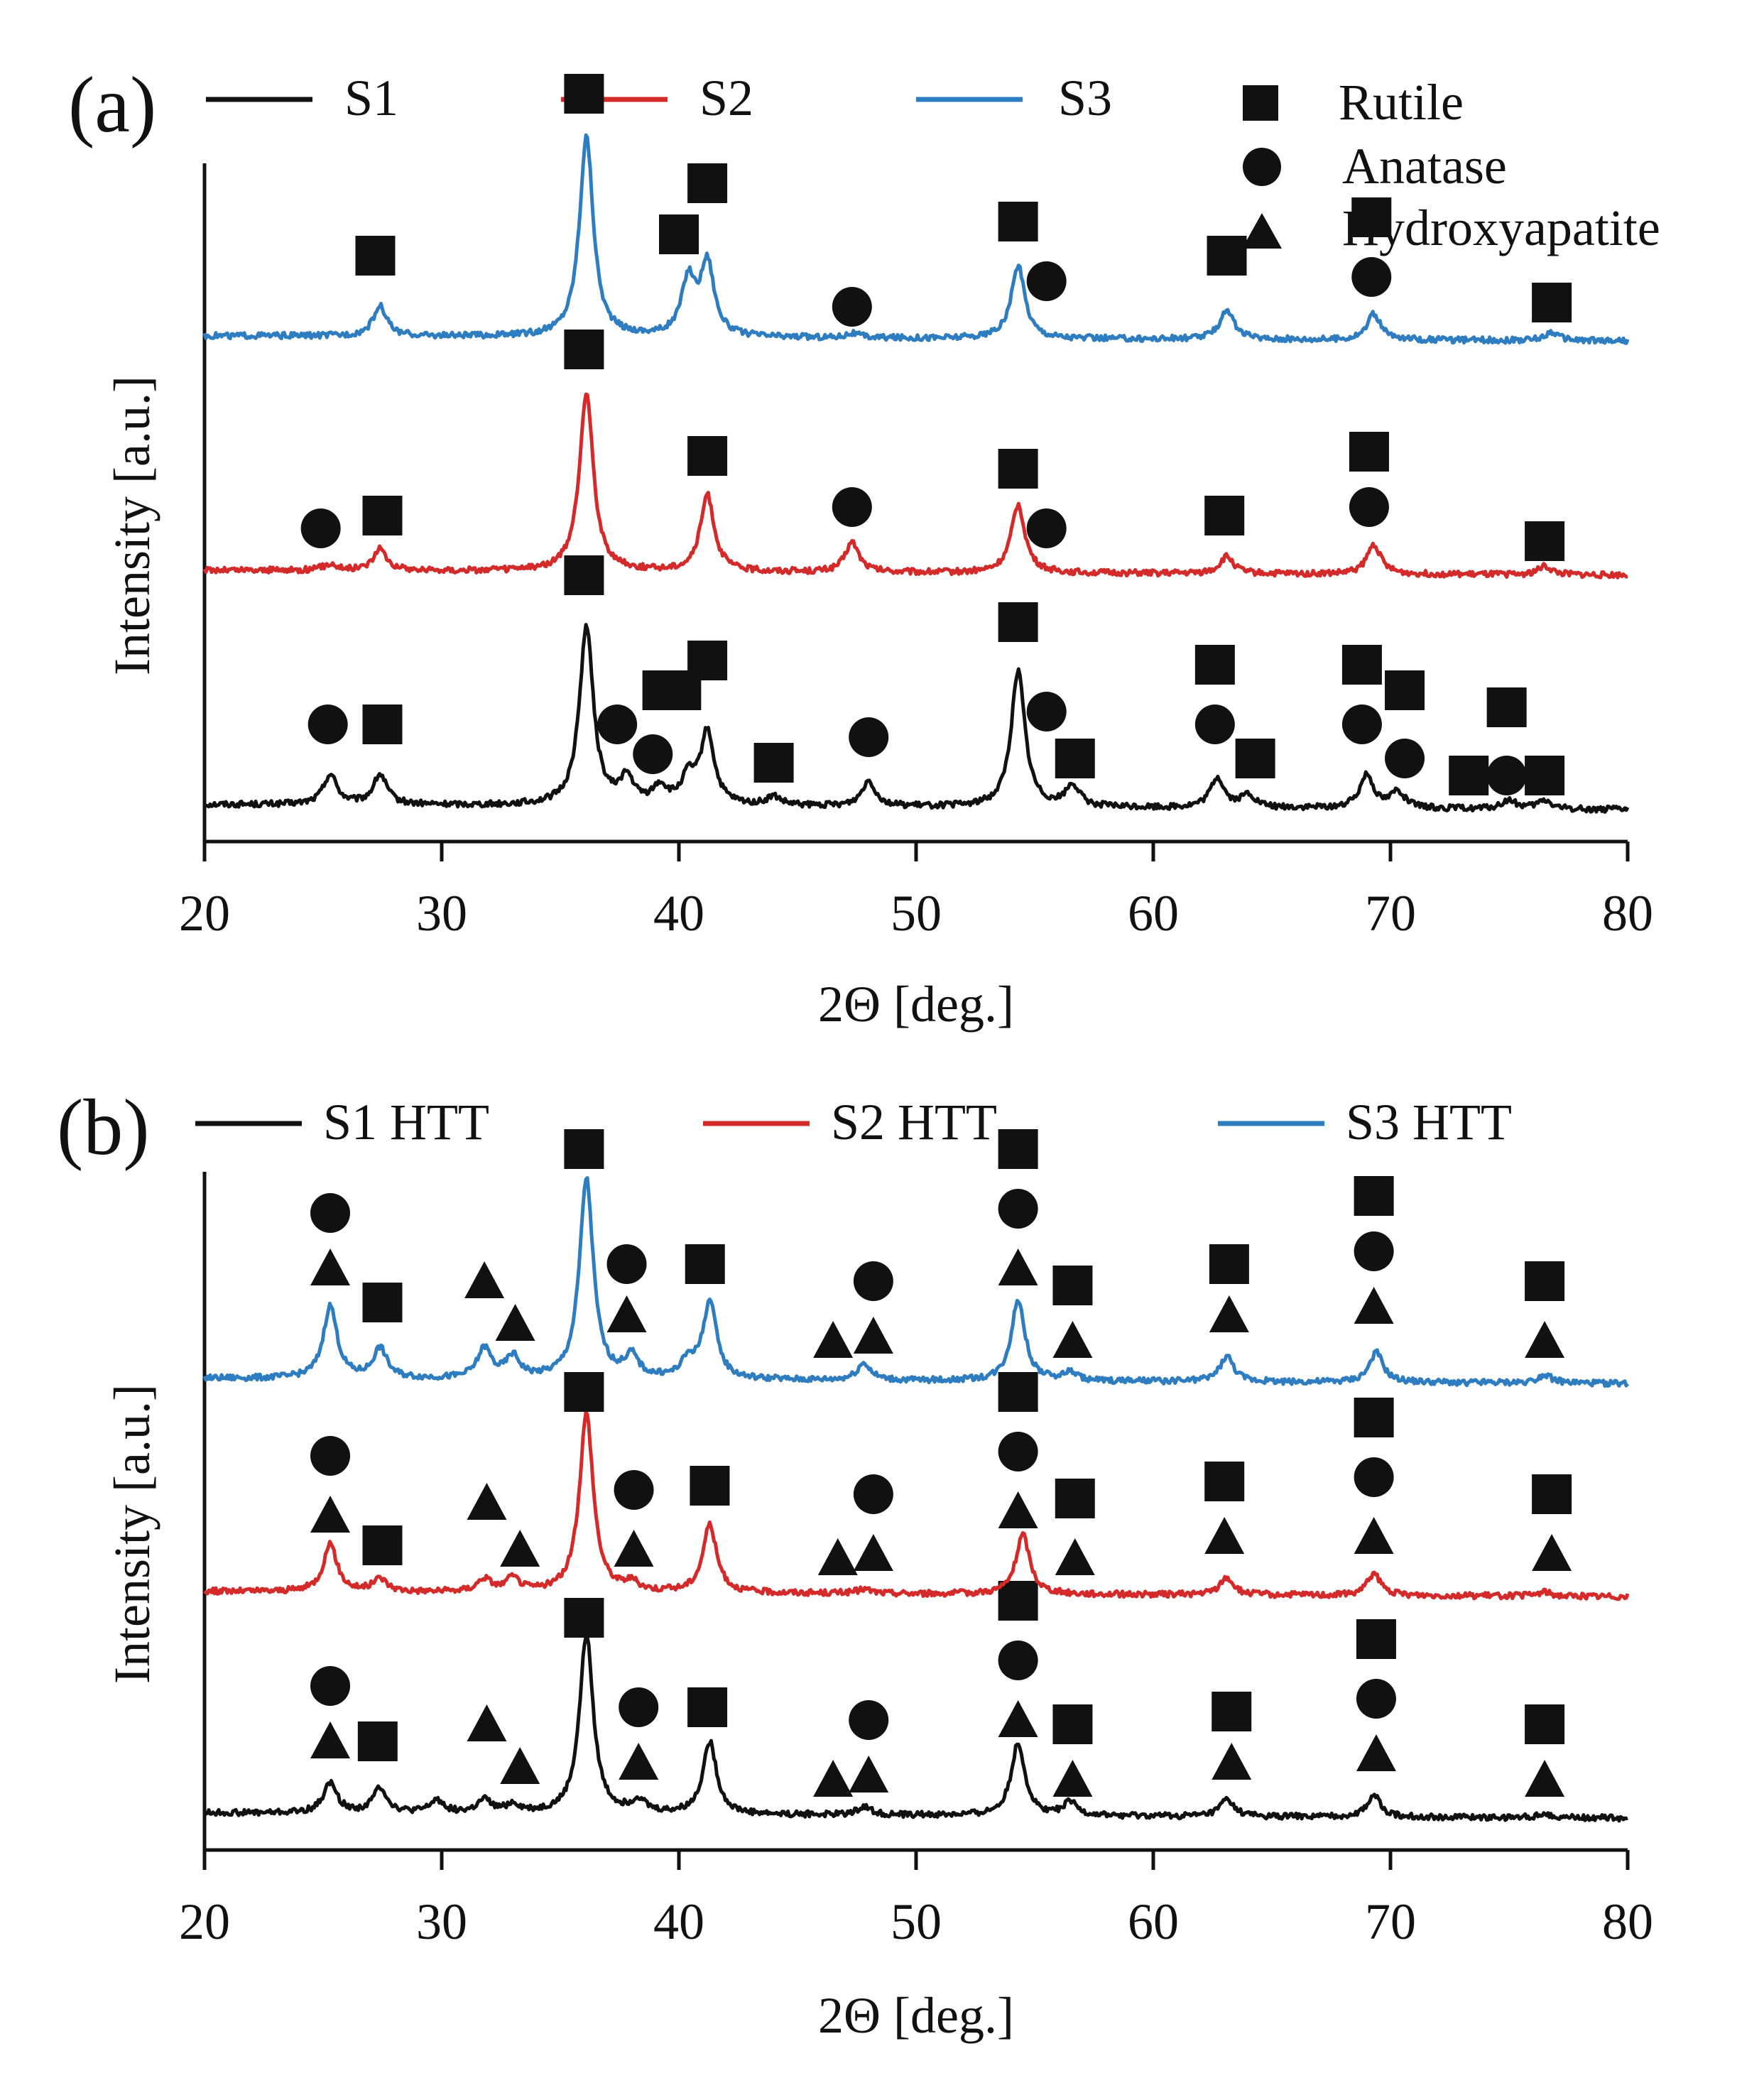  What do you see at coordinates (726, 98) in the screenshot?
I see `legend-label-s2: S2` at bounding box center [726, 98].